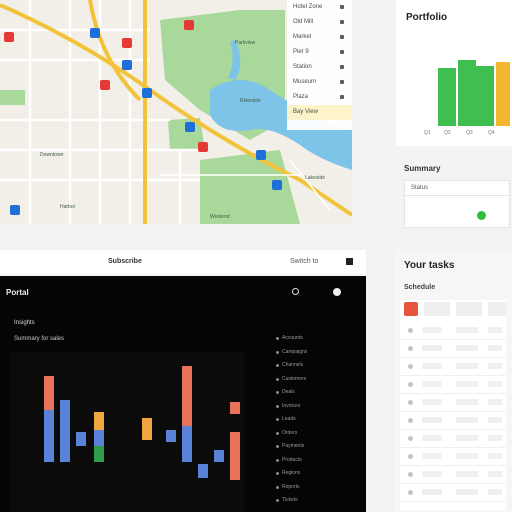 This screenshot has width=512, height=512. I want to click on places-row-label: Museum, so click(305, 82).